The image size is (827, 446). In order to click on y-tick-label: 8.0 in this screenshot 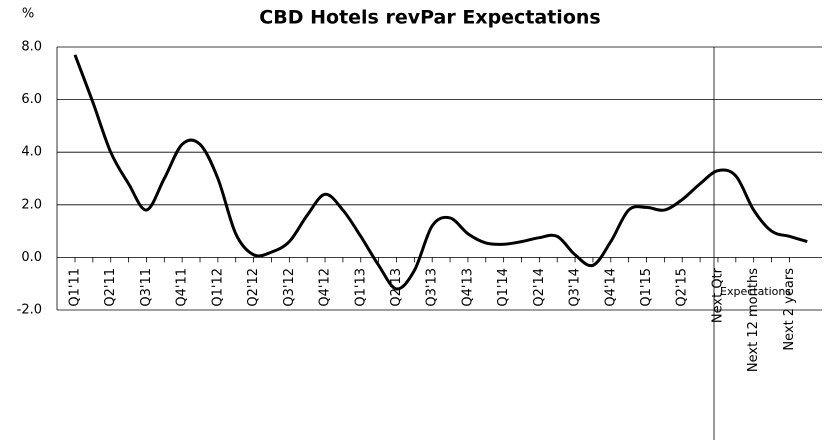, I will do `click(31, 47)`.